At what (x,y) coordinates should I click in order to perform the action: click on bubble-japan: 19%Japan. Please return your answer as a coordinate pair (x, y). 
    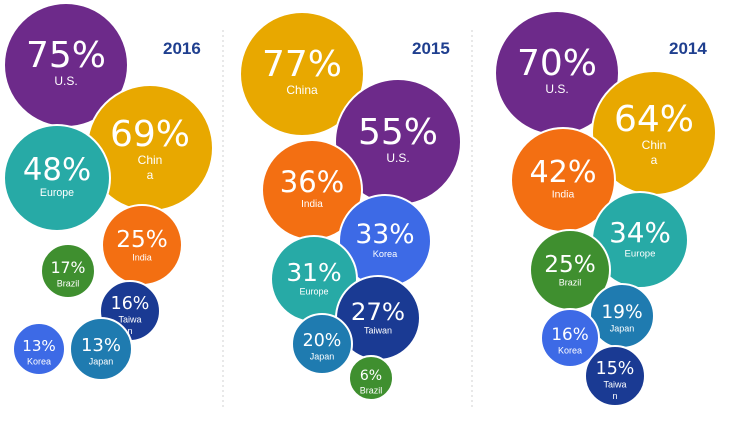
    Looking at the image, I should click on (622, 316).